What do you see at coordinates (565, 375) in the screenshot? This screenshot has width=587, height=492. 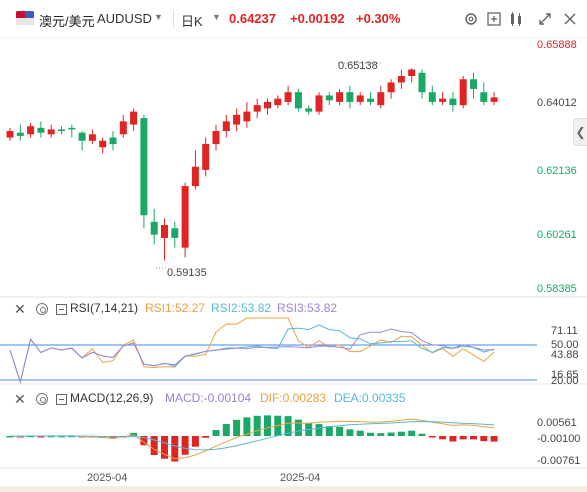 I see `rsi-axis-label: 16.65` at bounding box center [565, 375].